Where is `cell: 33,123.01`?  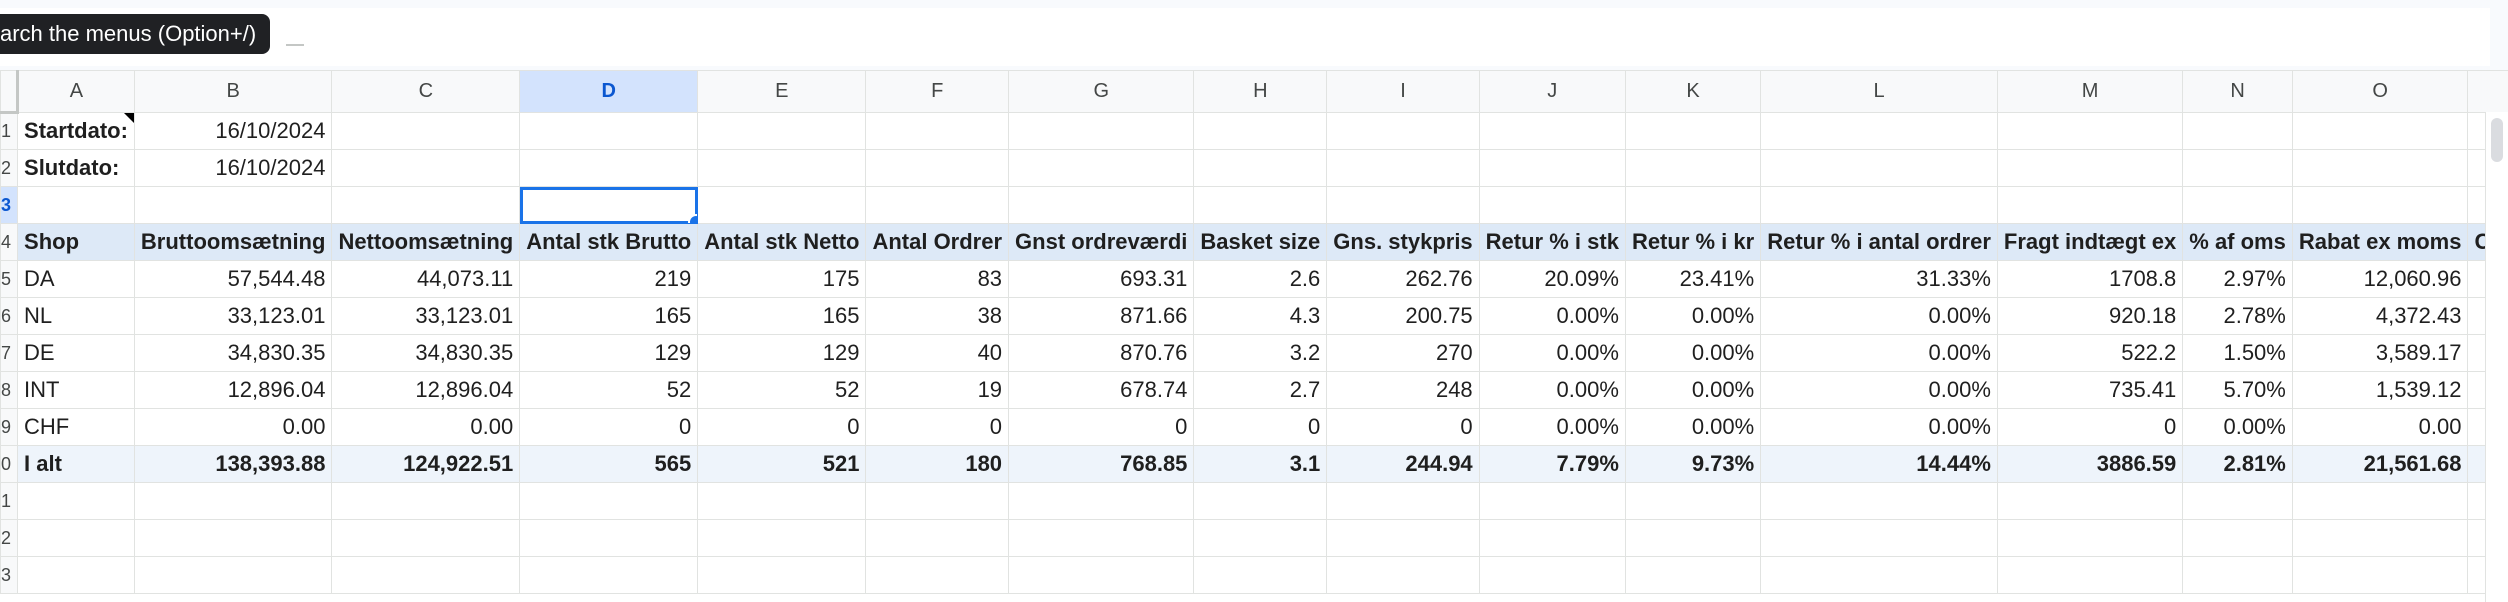 cell: 33,123.01 is located at coordinates (426, 316).